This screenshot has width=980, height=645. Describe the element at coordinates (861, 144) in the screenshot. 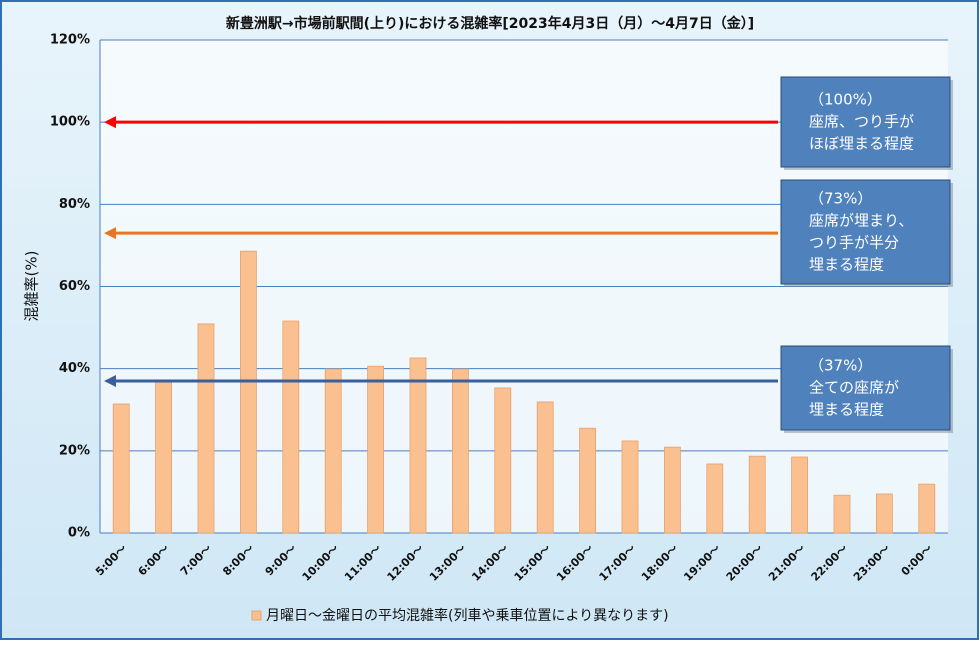

I see `callout-text: ほぼ埋まる程度` at that location.